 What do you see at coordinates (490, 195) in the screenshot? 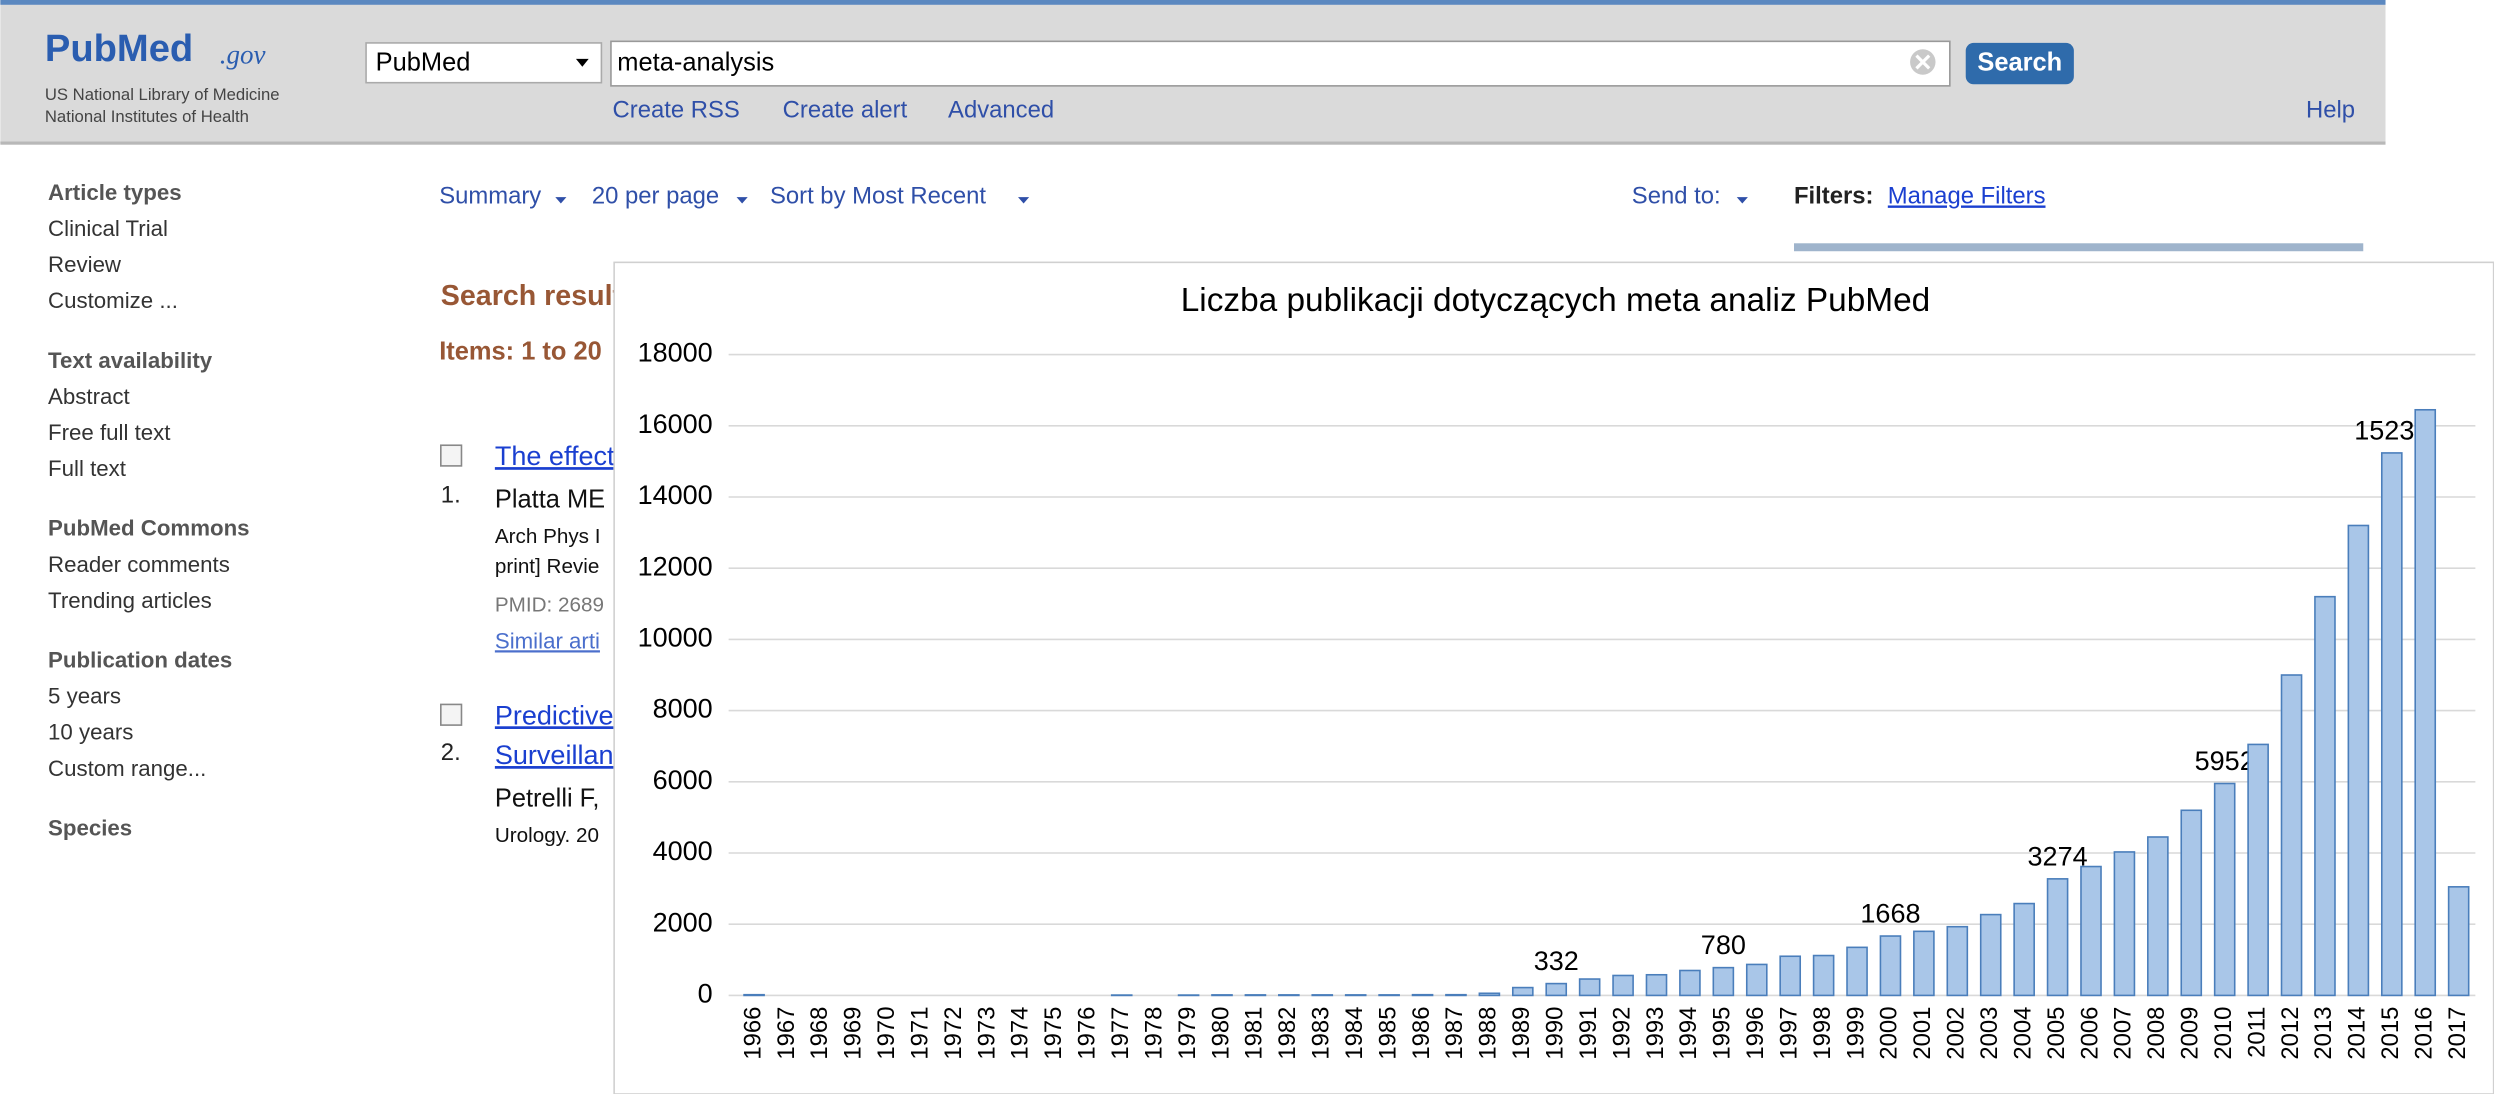
I see `toolbar-menu: Summary` at bounding box center [490, 195].